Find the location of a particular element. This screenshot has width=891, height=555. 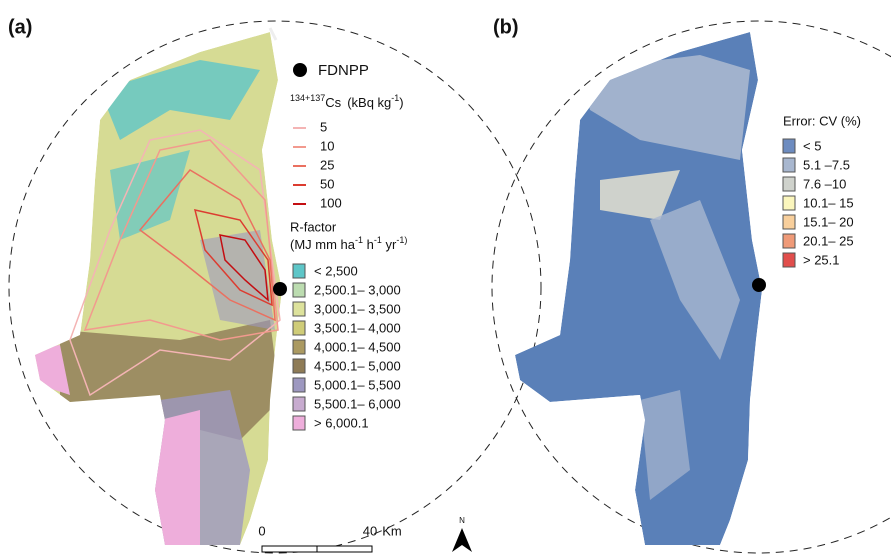

legend-title: 134+137Cs (kBq kg-1) is located at coordinates (347, 101).